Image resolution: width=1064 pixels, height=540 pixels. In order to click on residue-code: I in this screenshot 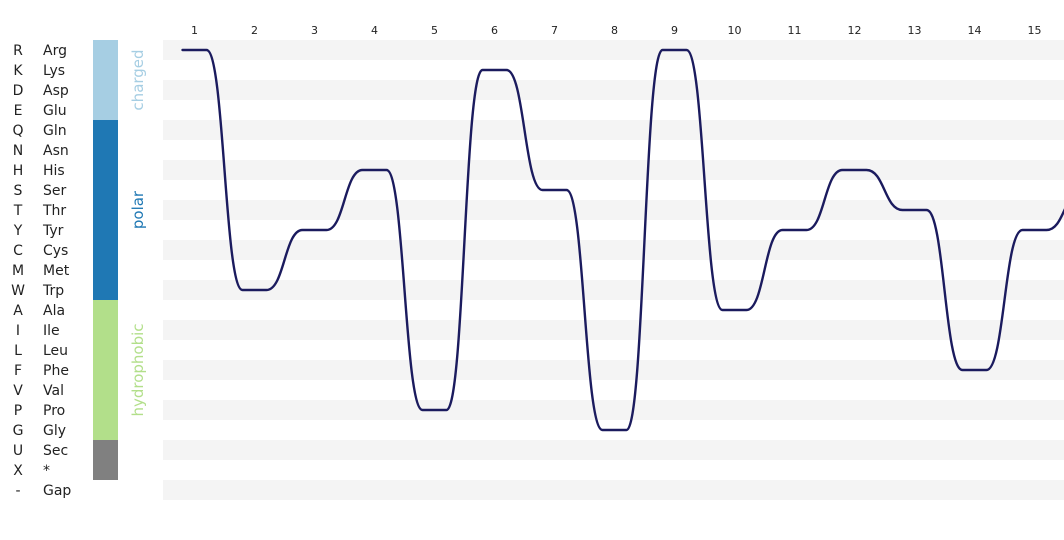, I will do `click(18, 331)`.